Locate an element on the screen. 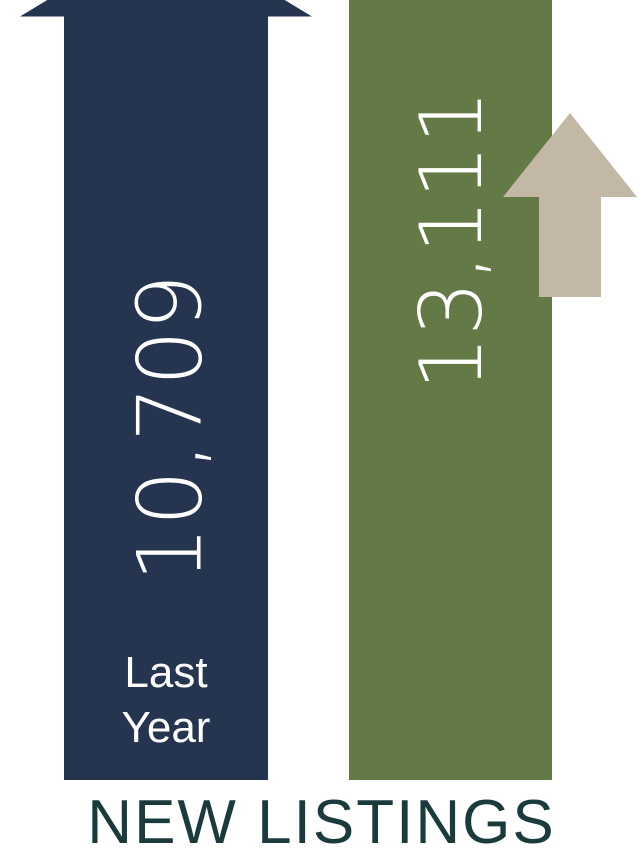  chart-title: NEW LISTINGS is located at coordinates (321, 822).